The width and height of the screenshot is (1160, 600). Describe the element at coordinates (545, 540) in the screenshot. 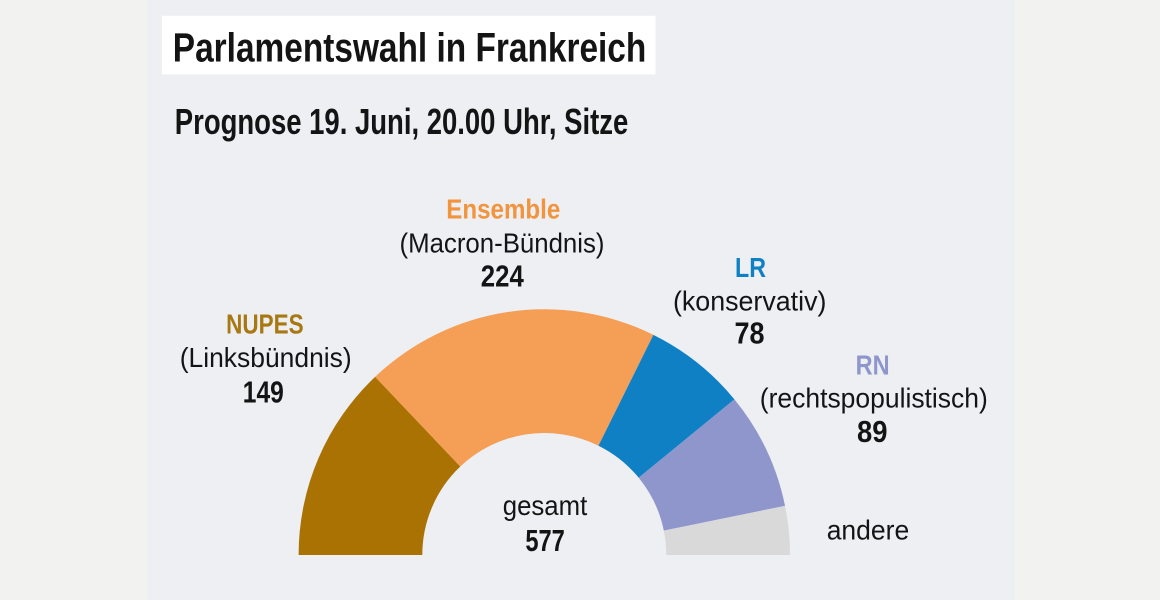

I see `svg-text: 577` at that location.